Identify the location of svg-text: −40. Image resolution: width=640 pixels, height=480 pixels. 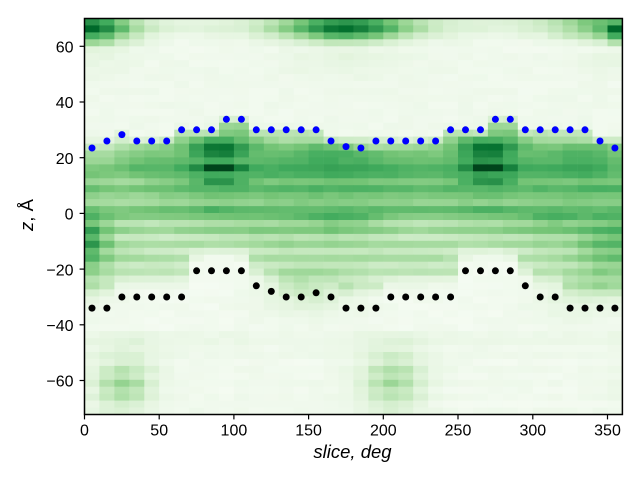
(59, 326).